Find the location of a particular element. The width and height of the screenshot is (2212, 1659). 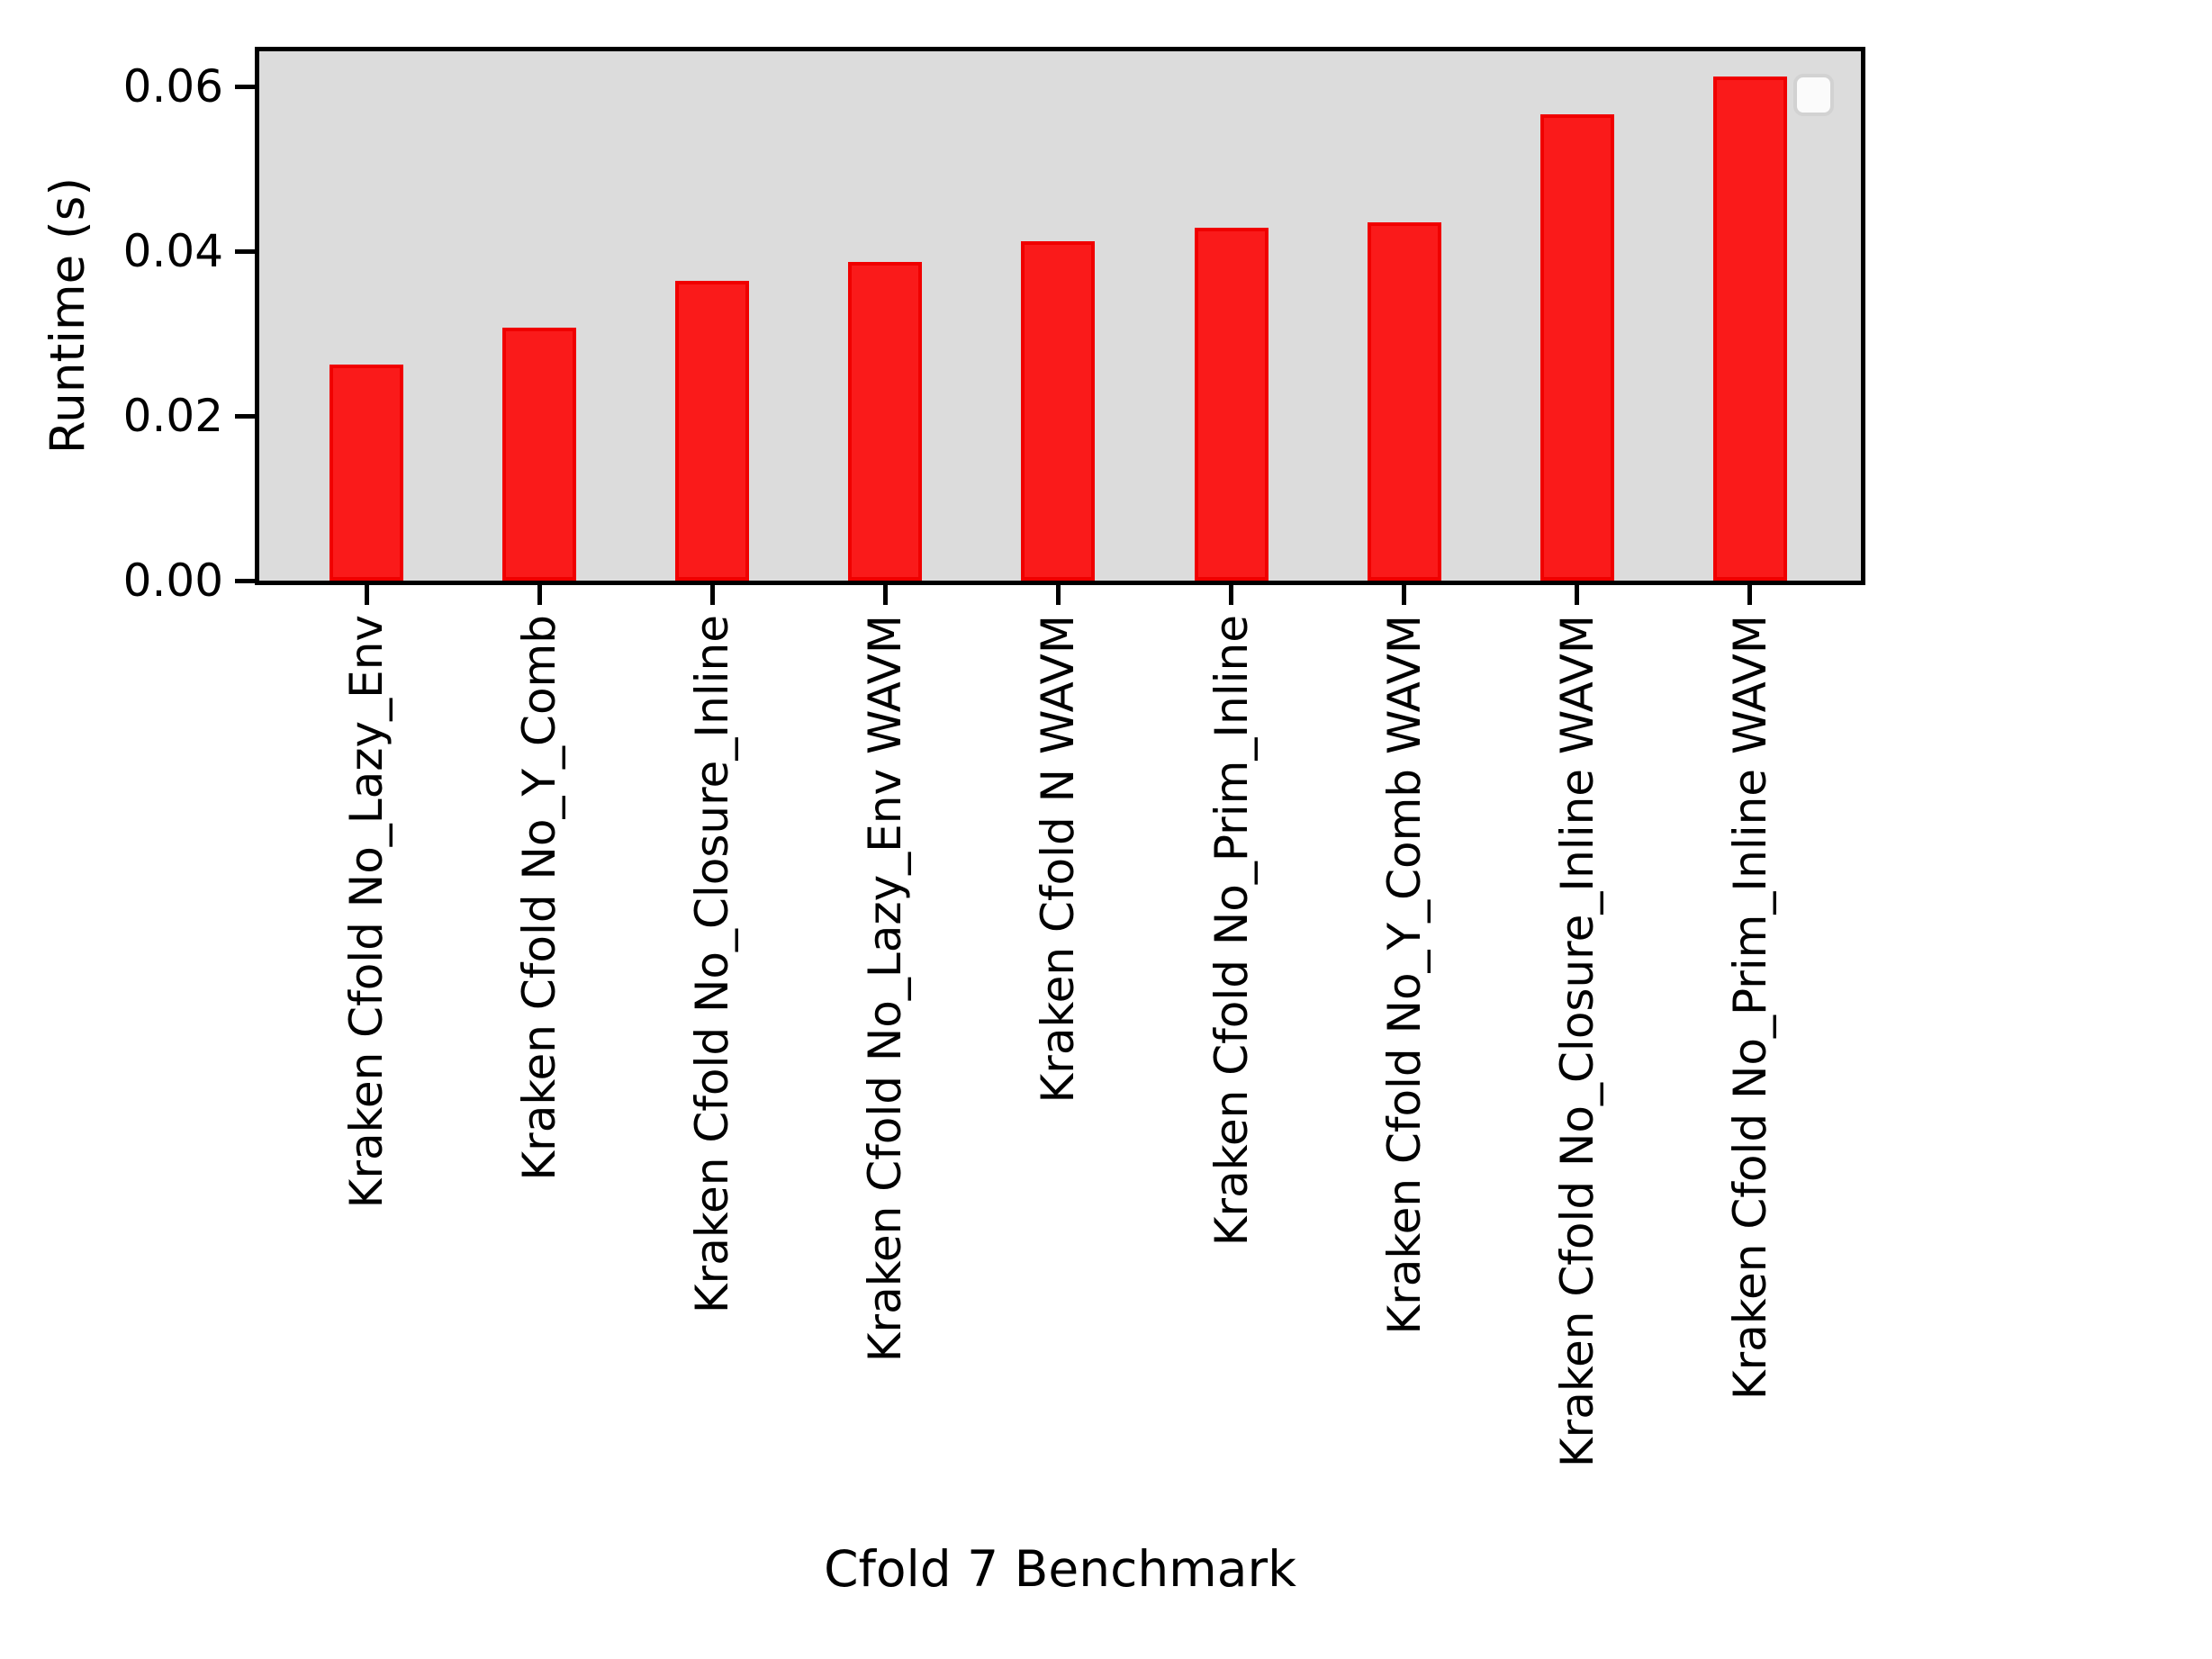

x-tick-label-text: Kraken Cfold No_Lazy_Env WAVM is located at coordinates (885, 989).